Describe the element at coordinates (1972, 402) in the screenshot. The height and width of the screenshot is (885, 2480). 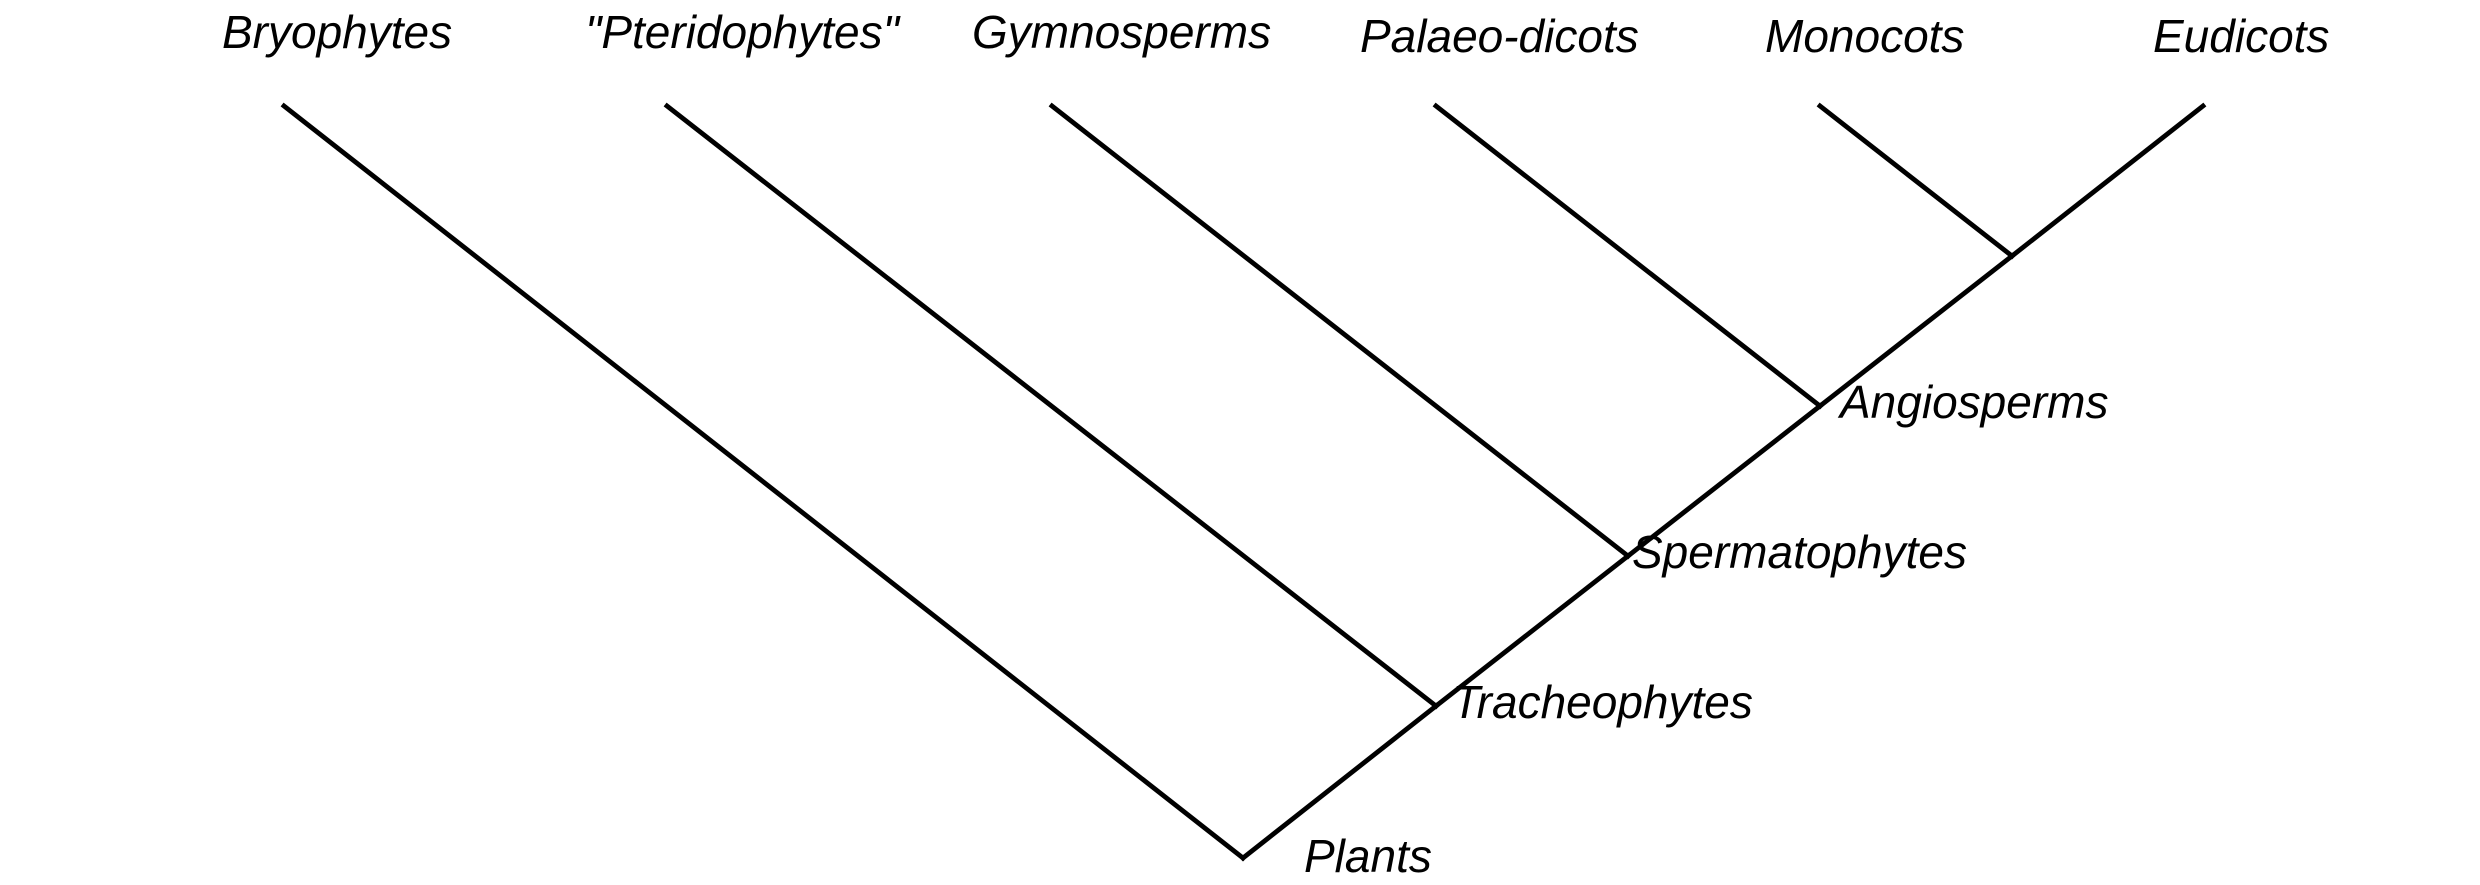
I see `clade-label-angiosperms: Angiosperms` at that location.